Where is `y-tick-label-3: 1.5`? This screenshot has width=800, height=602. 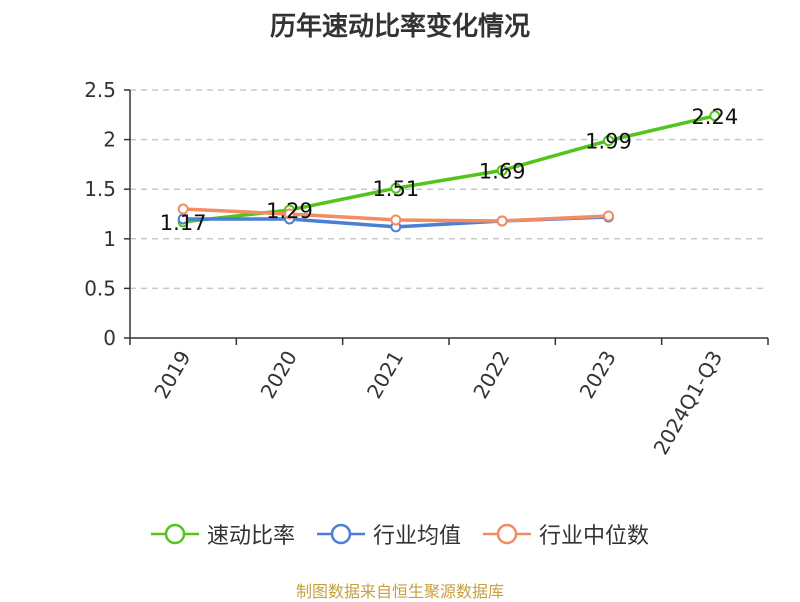 y-tick-label-3: 1.5 is located at coordinates (100, 189).